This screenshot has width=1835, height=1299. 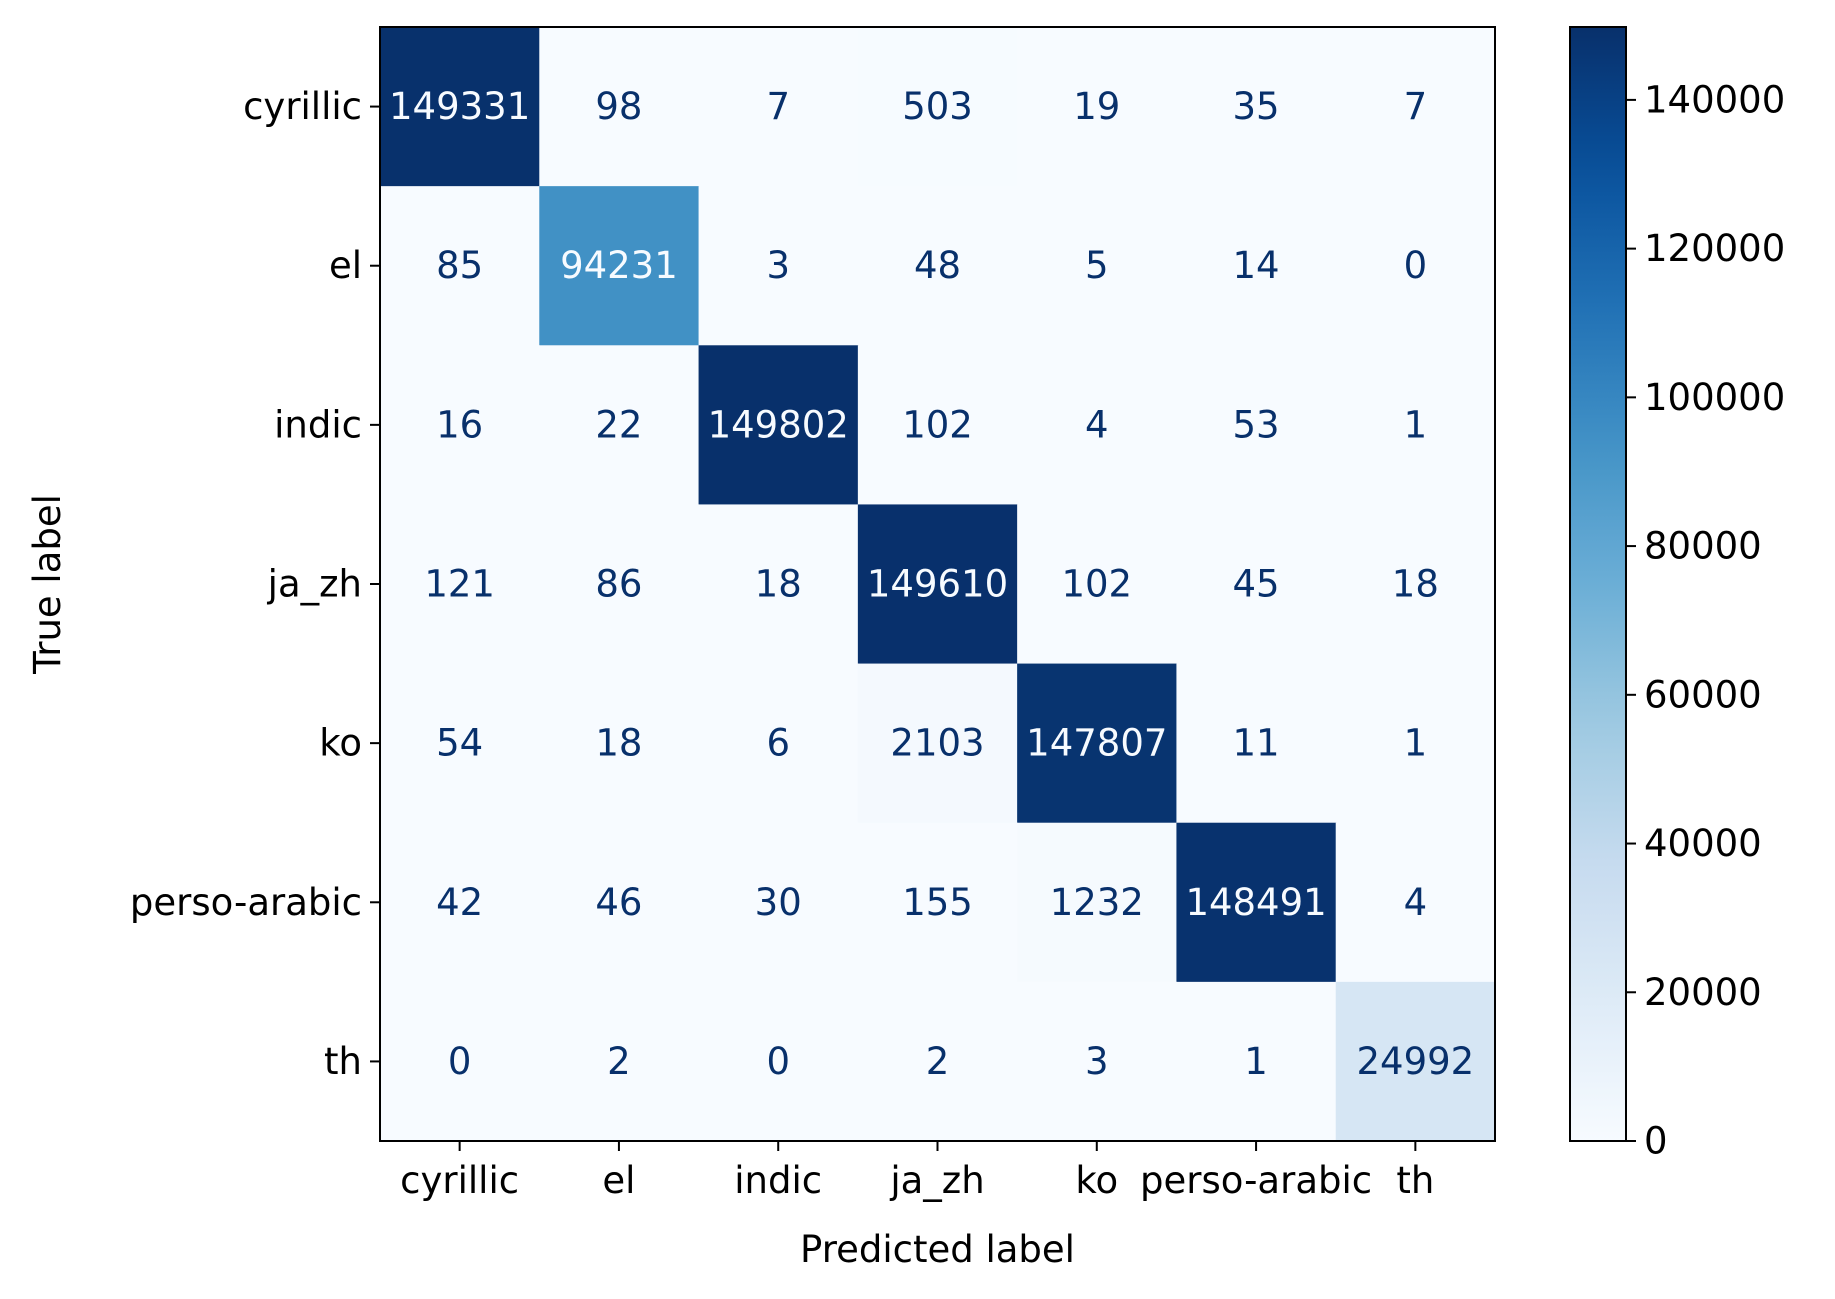 I want to click on x-axis-ticks: cyrillic el indic ja_zh ko perso-arabic th, so click(x=917, y=1171).